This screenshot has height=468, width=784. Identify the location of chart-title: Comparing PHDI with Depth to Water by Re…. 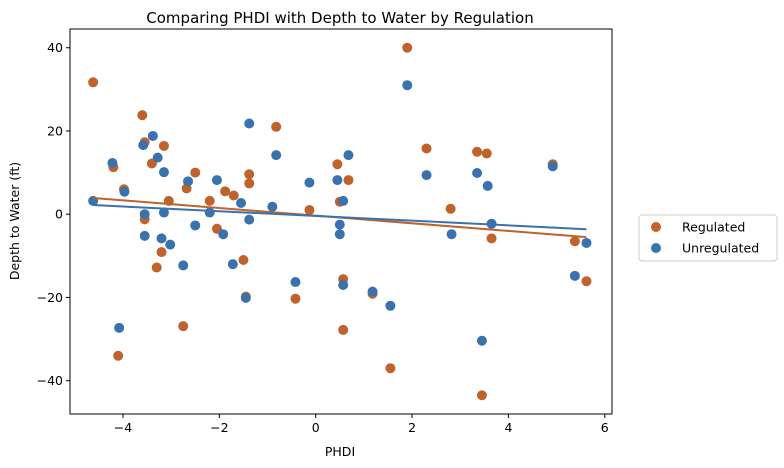
(339, 18).